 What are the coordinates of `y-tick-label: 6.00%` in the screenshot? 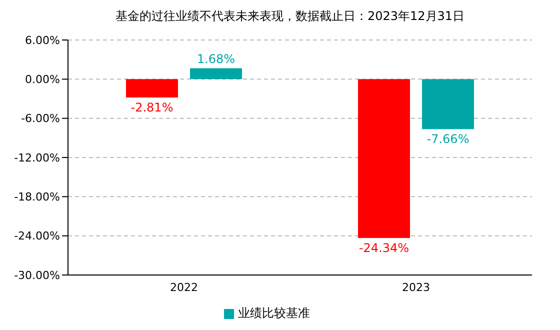 It's located at (42, 40).